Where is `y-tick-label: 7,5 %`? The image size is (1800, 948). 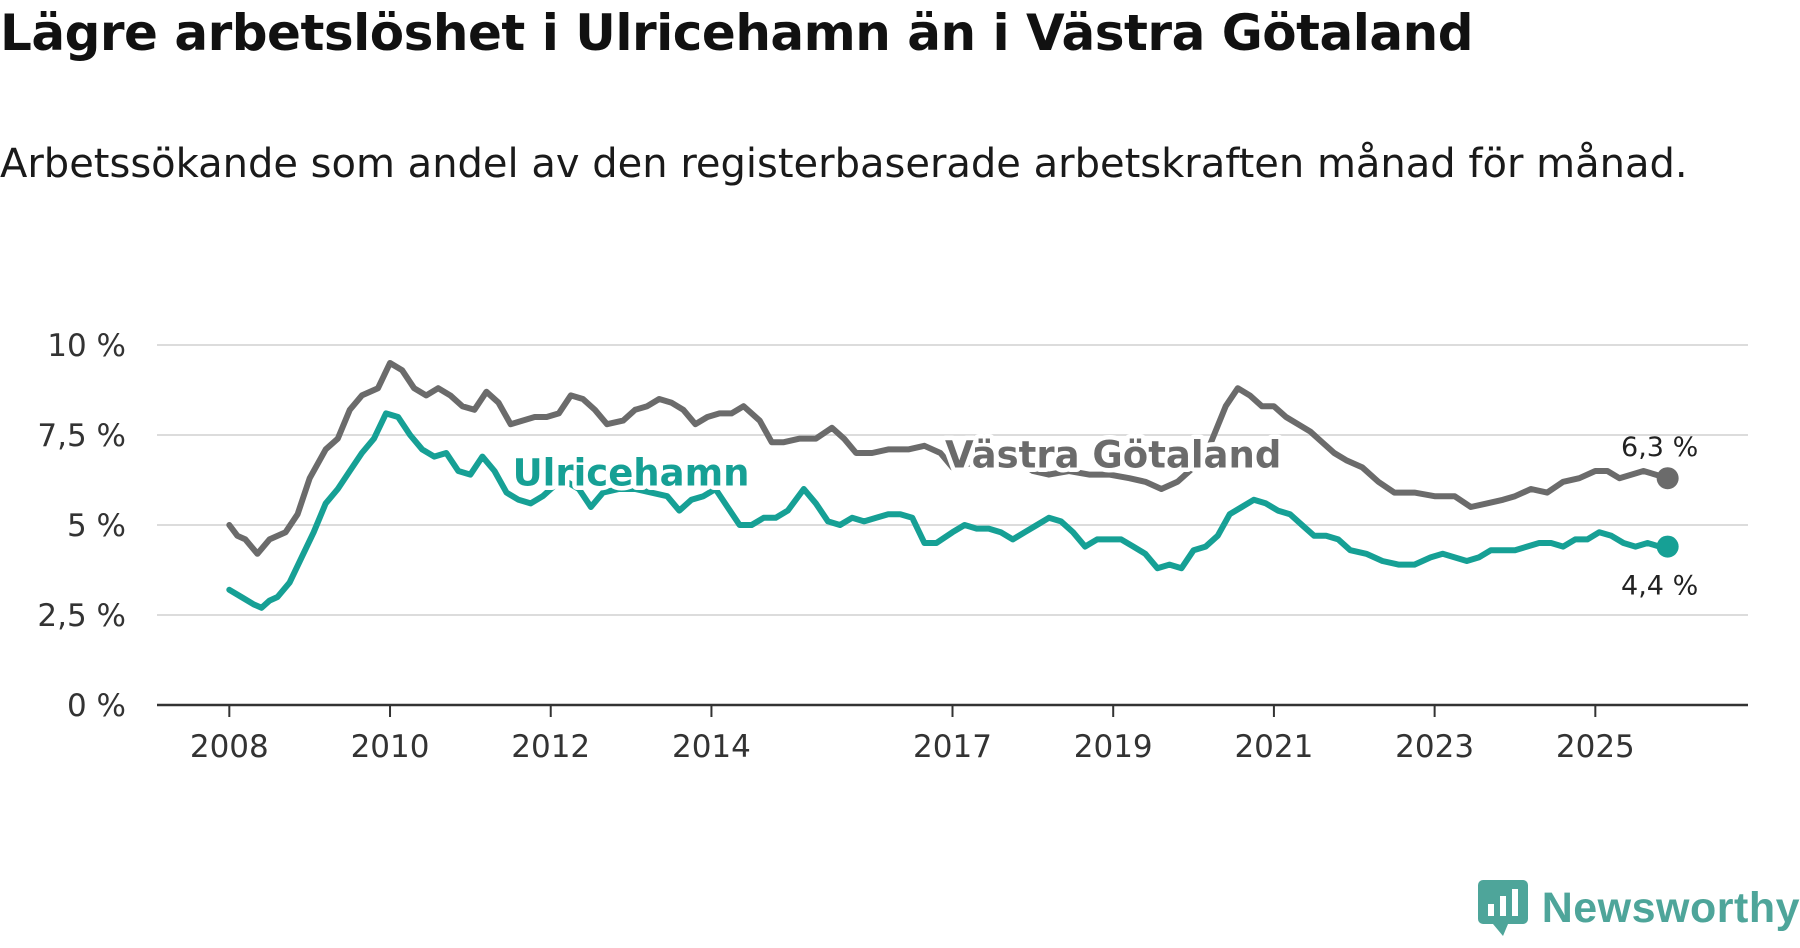 y-tick-label: 7,5 % is located at coordinates (81, 436).